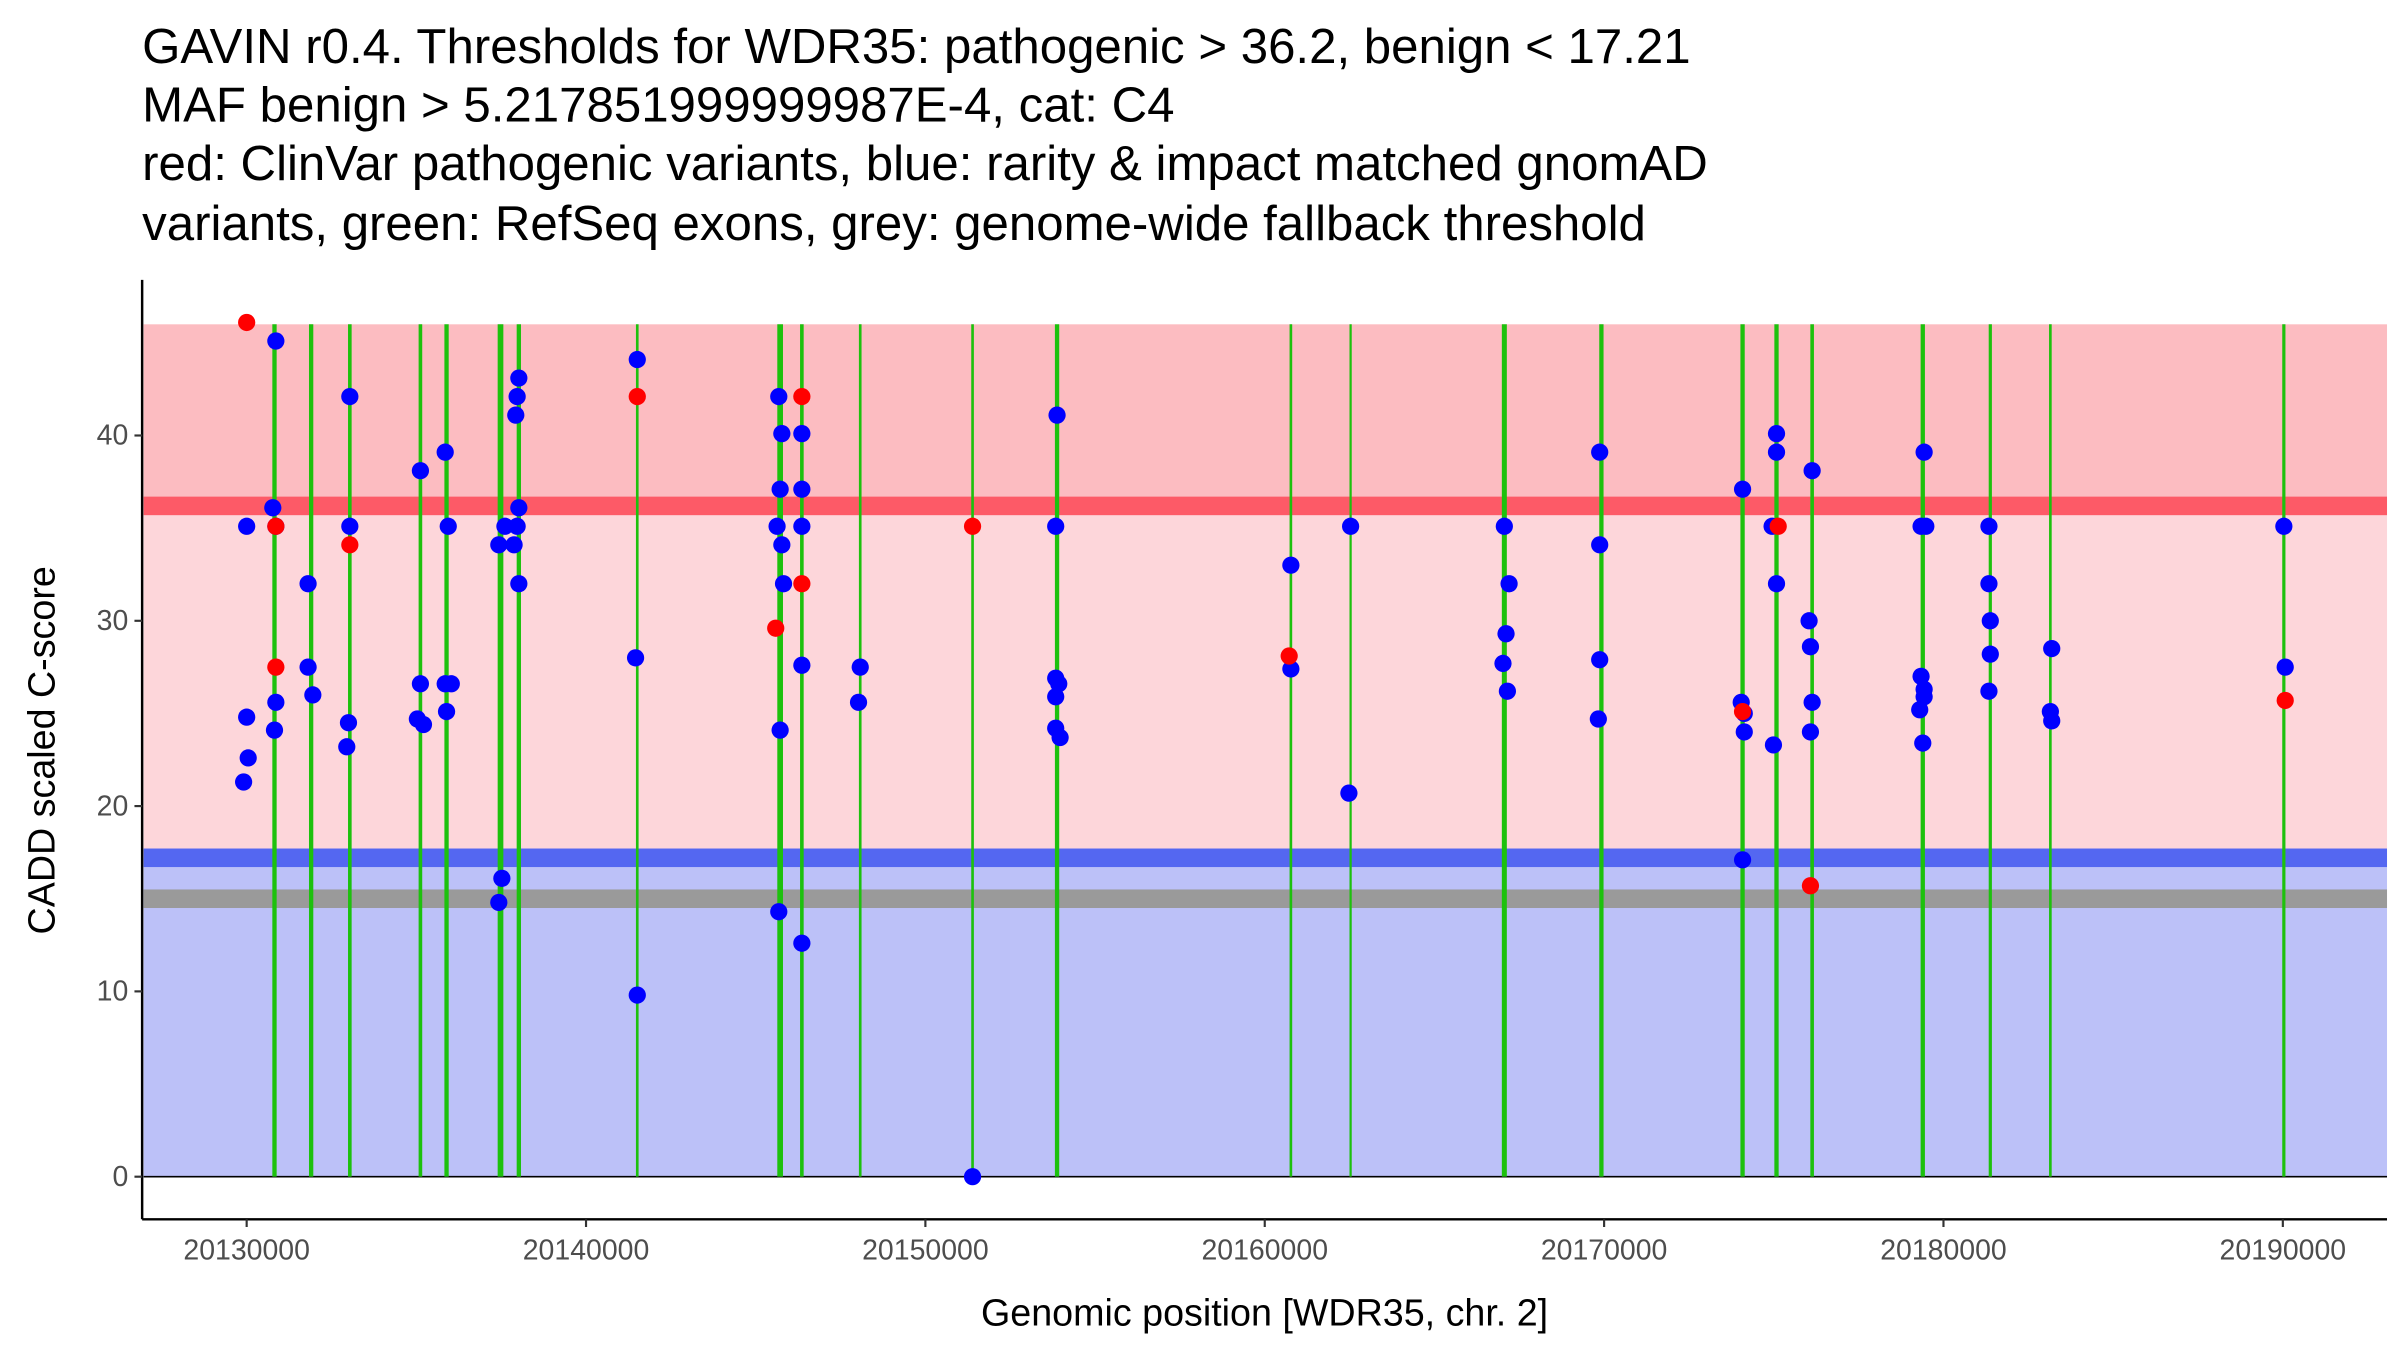 Image resolution: width=2400 pixels, height=1350 pixels. I want to click on benign-threshold-line, so click(1265, 858).